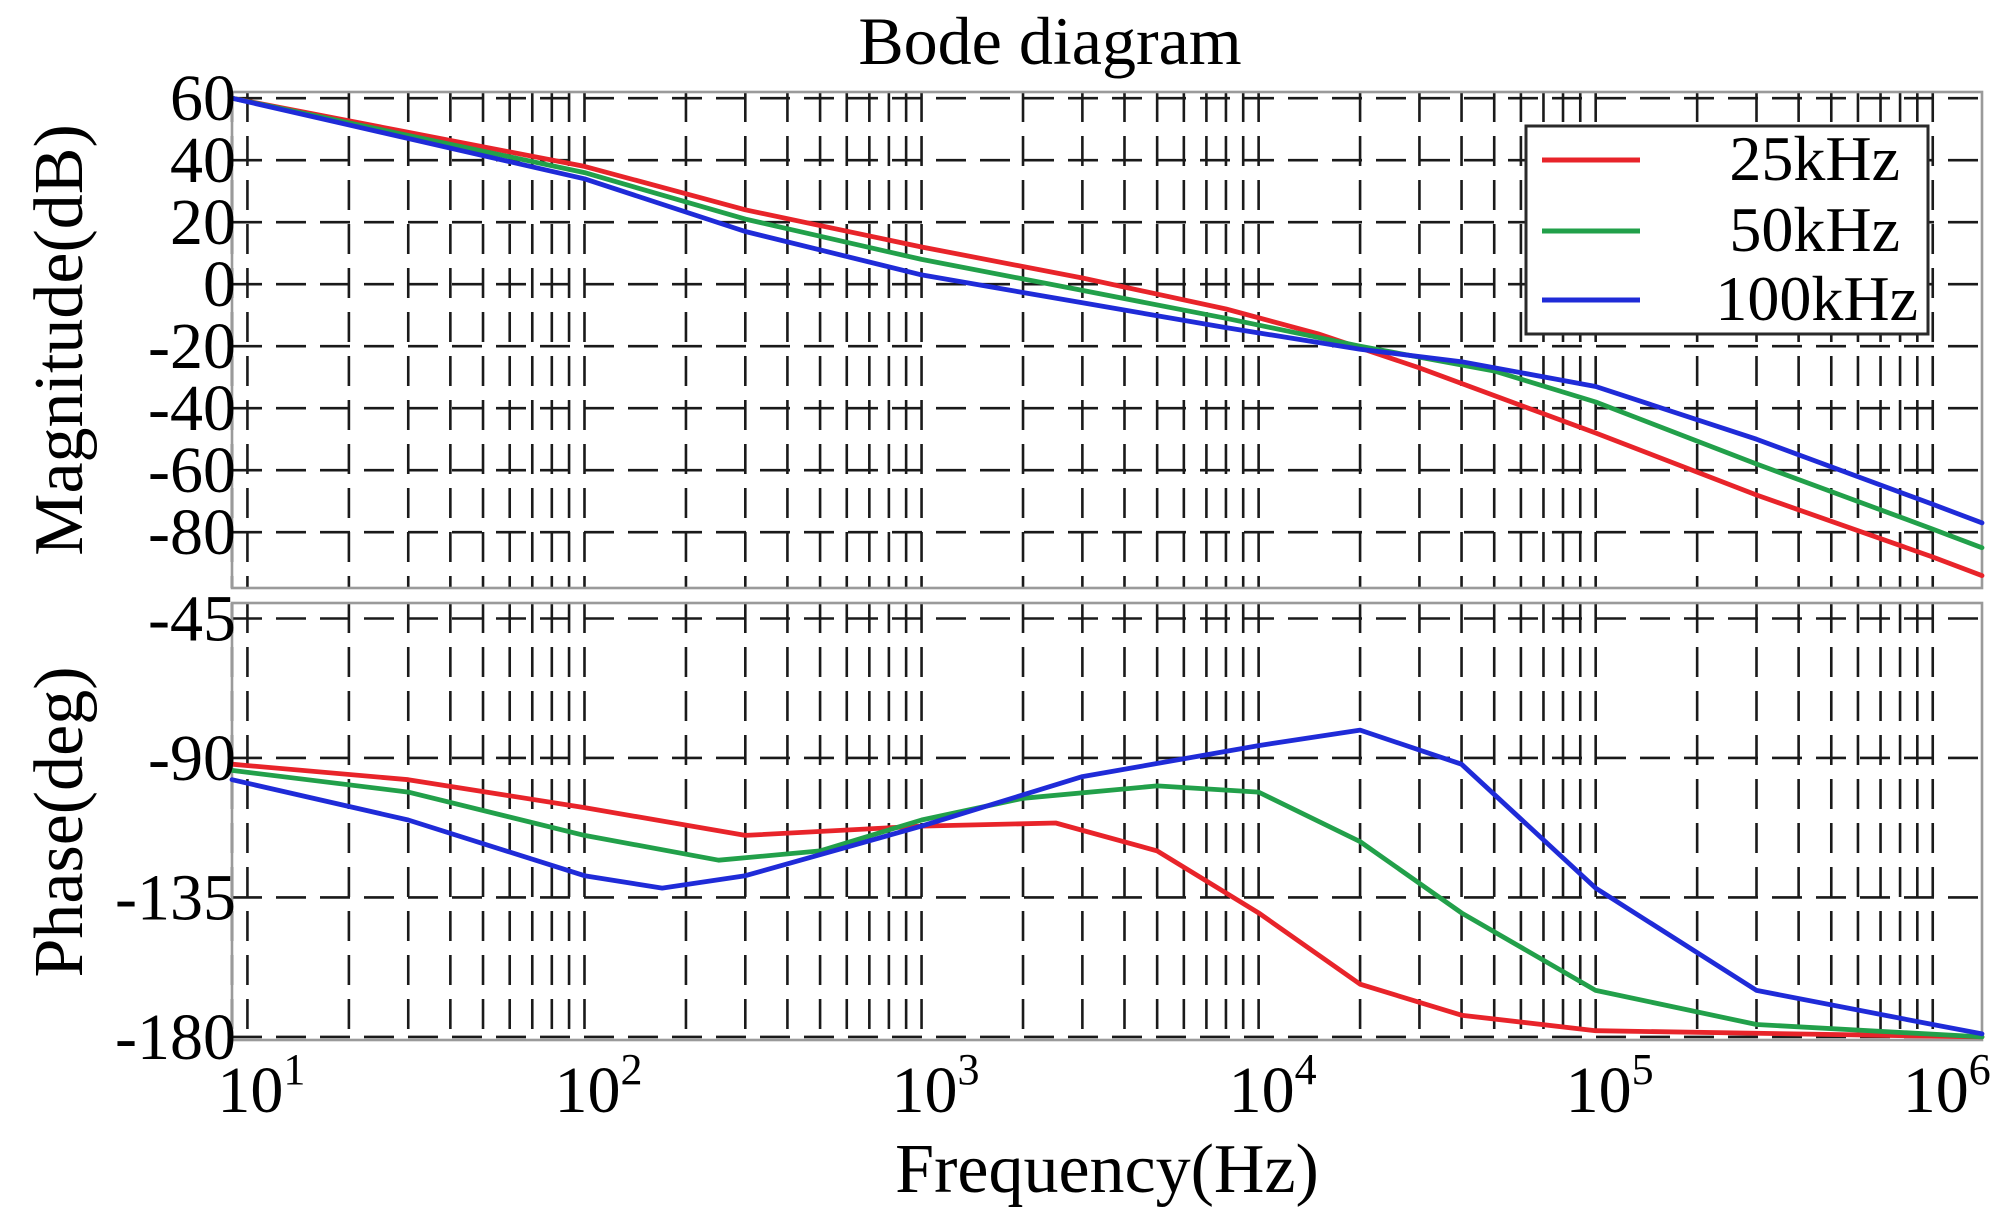  Describe the element at coordinates (1273, 1086) in the screenshot. I see `x-tick-label: 10⁴` at that location.